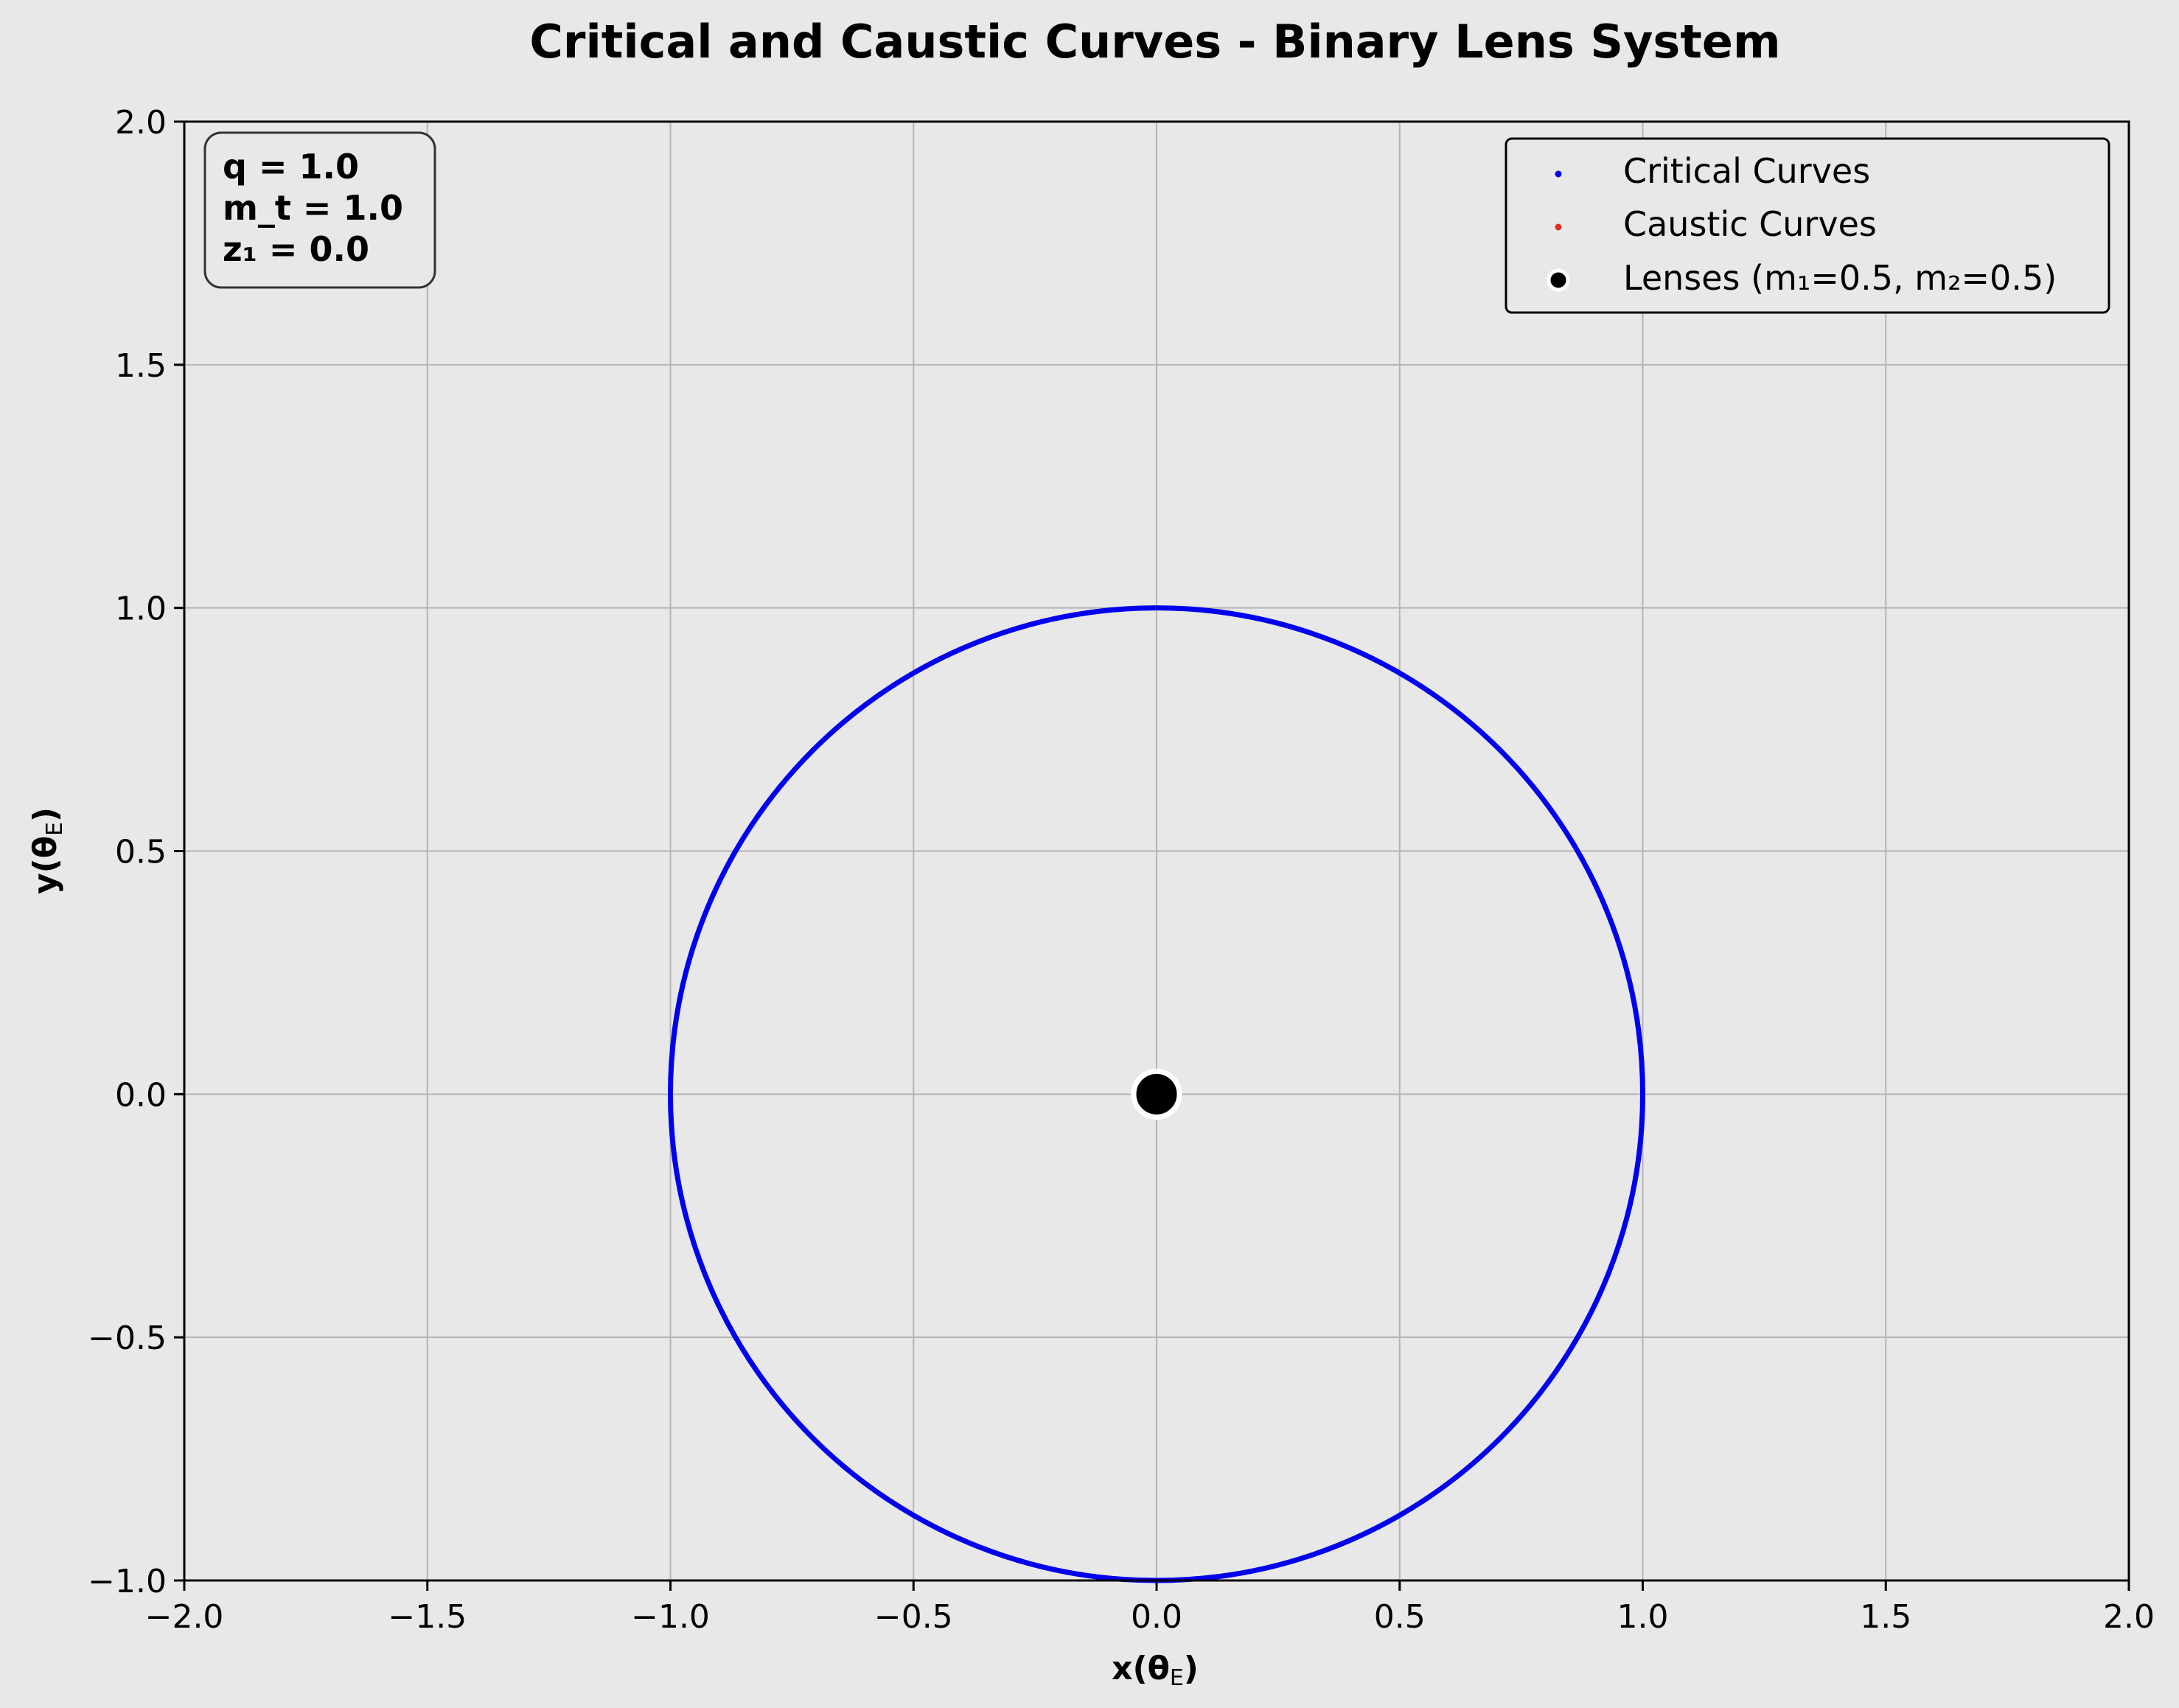 Image resolution: width=2179 pixels, height=1708 pixels. Describe the element at coordinates (184, 1617) in the screenshot. I see `x-tick-label: −2.0` at that location.